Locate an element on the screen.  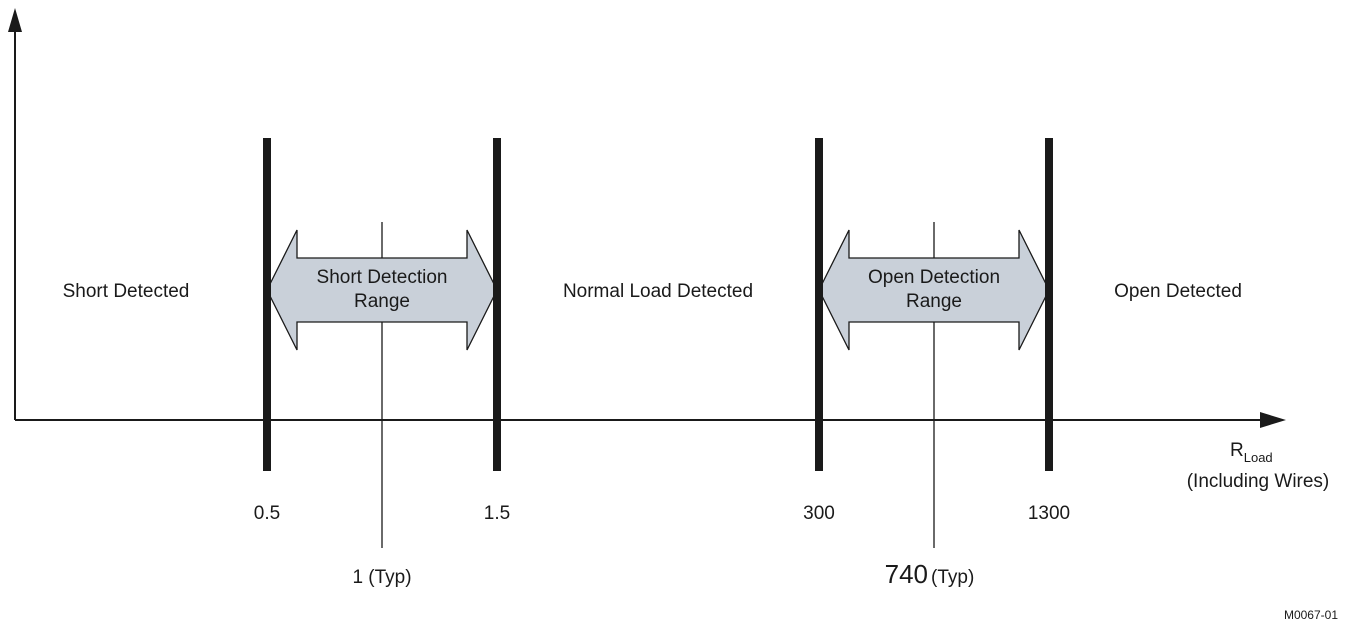
figure-id: M0067-01 is located at coordinates (1311, 615).